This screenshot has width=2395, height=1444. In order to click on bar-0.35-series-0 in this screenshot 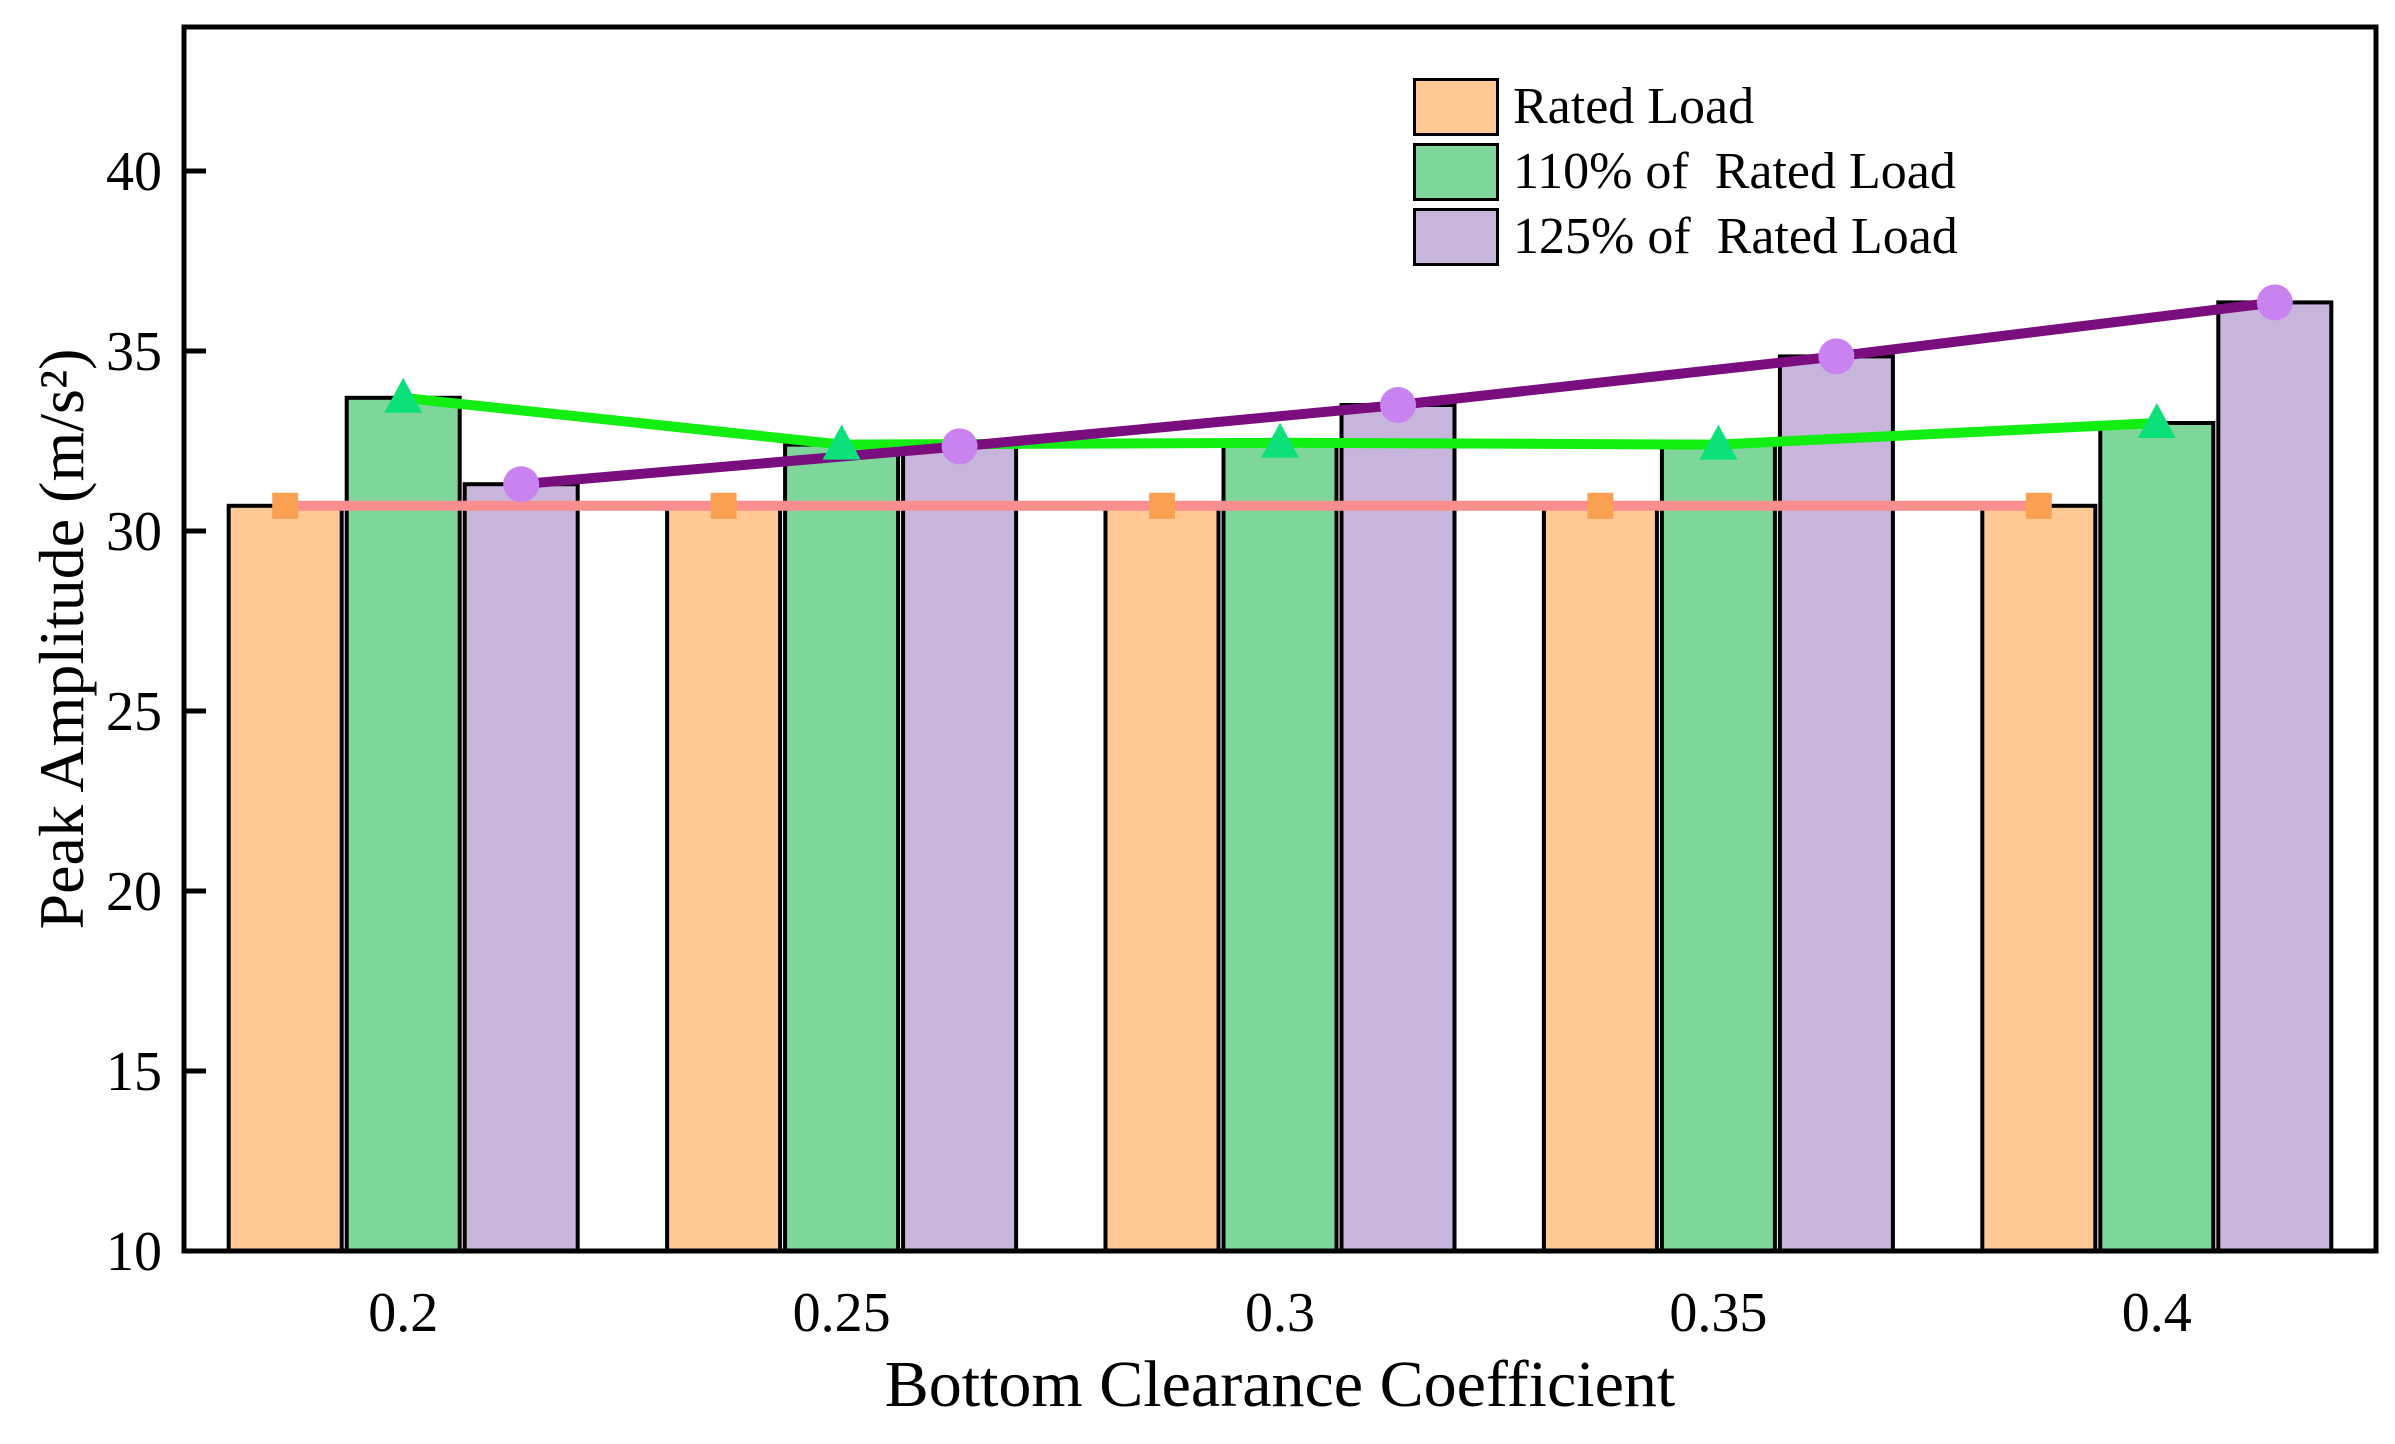, I will do `click(1600, 878)`.